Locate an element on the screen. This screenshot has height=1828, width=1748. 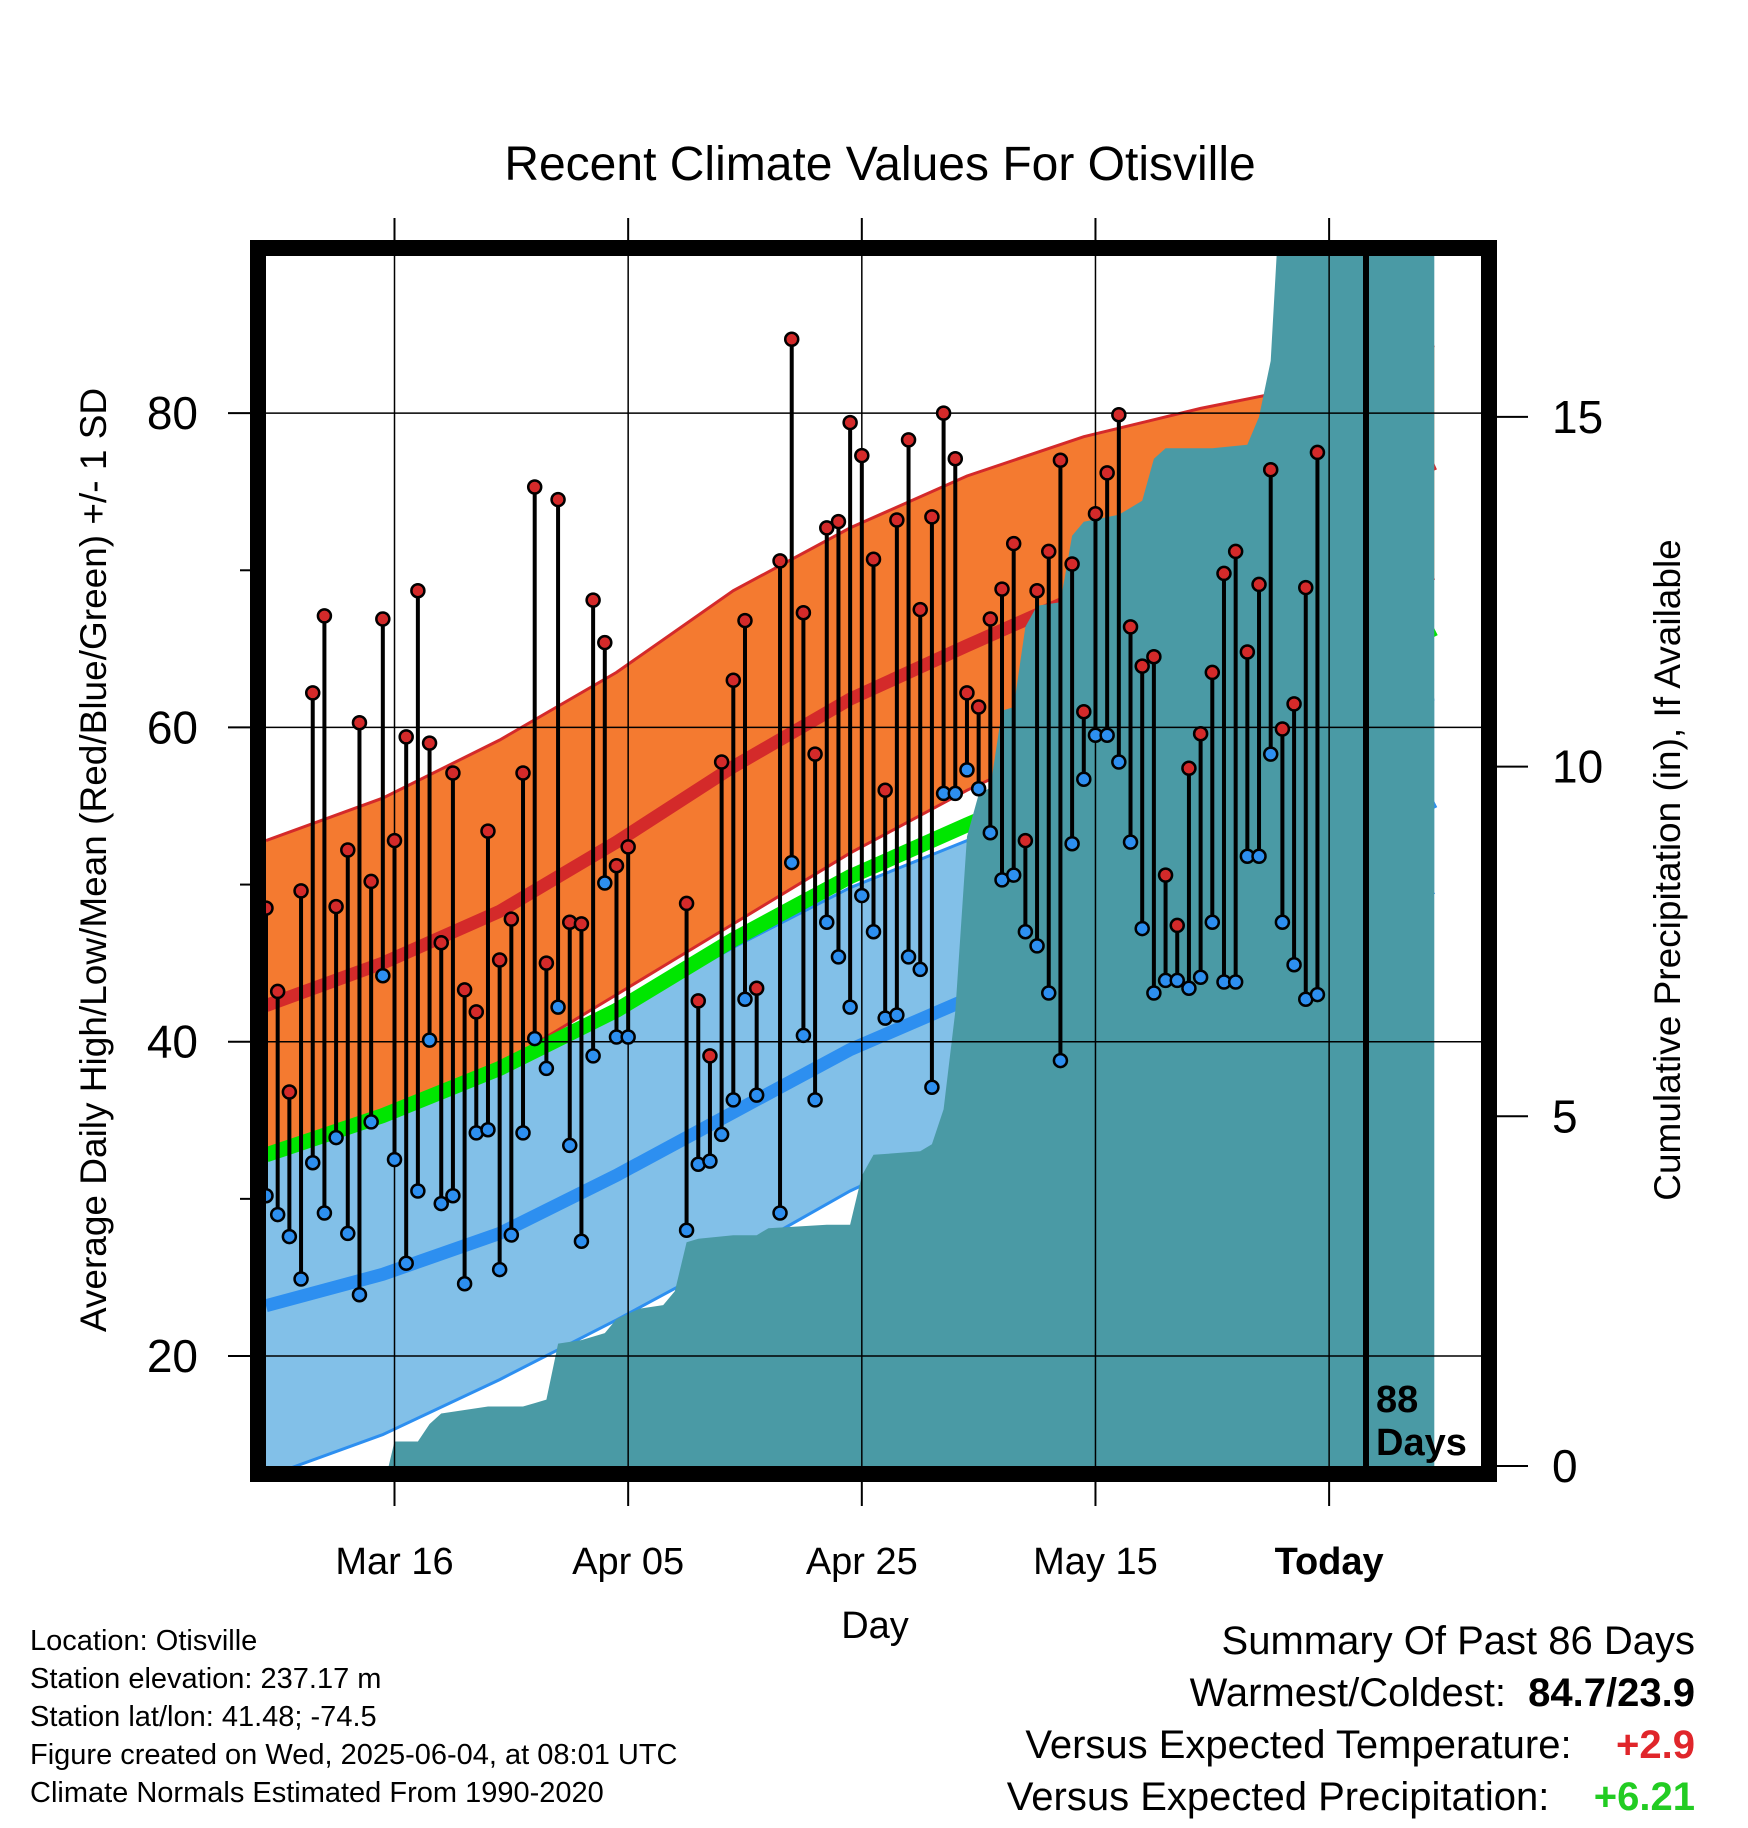
x-axis-label: Day is located at coordinates (875, 1626).